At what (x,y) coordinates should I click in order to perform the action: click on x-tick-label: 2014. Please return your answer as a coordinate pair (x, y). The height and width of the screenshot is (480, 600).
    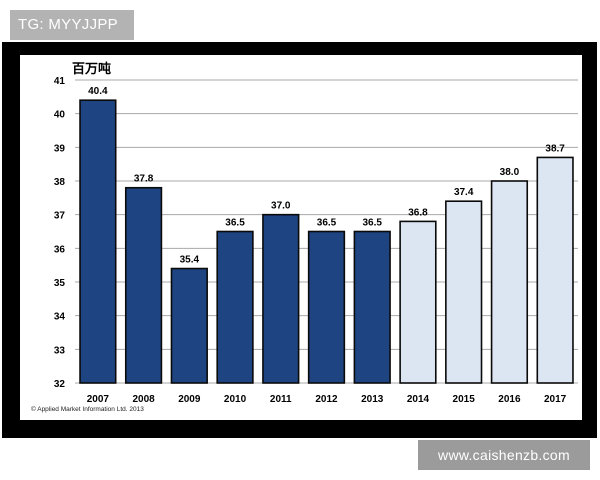
    Looking at the image, I should click on (418, 399).